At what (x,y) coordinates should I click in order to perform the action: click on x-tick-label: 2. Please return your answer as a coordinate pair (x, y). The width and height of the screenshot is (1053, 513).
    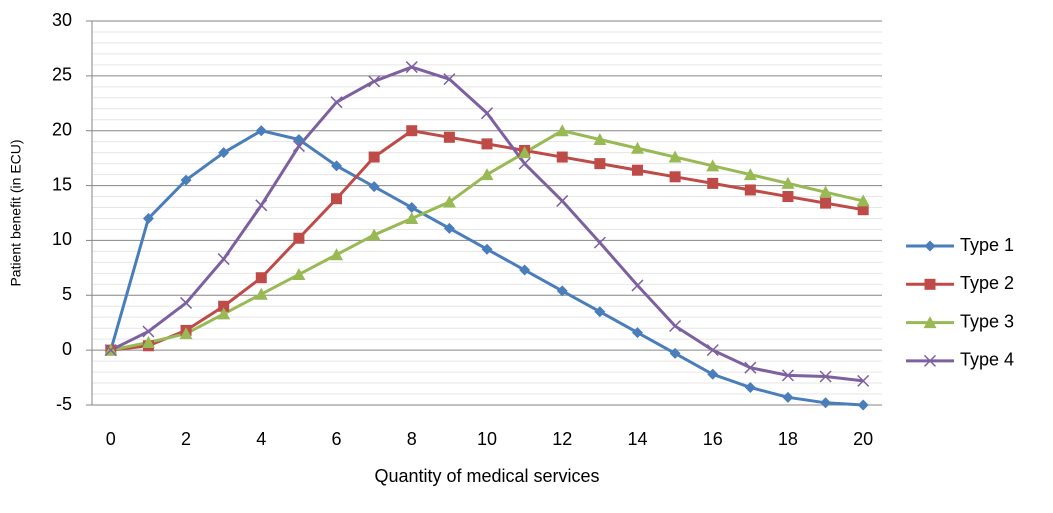
    Looking at the image, I should click on (186, 439).